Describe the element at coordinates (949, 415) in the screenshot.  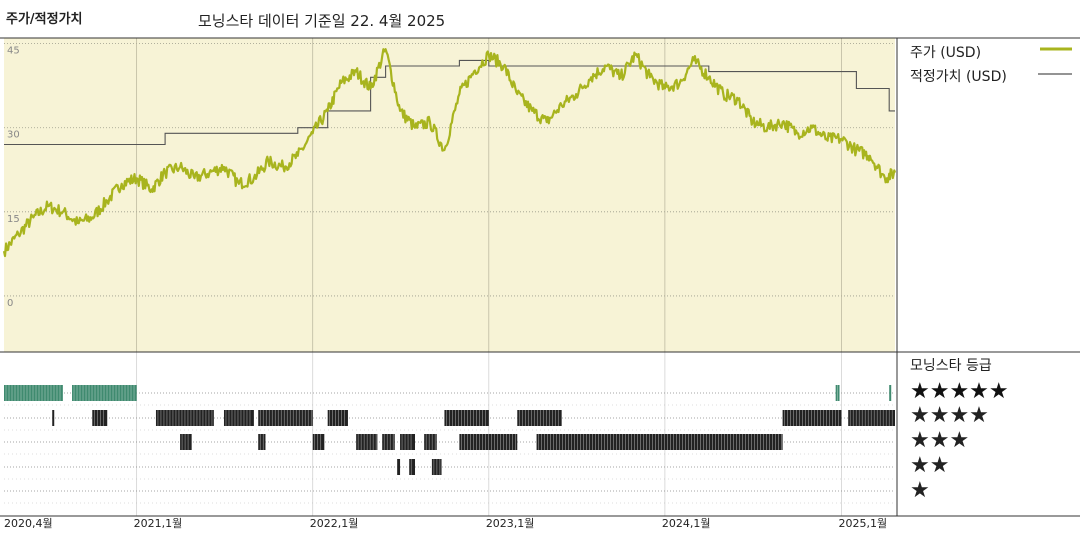
I see `star-row-4: ★★★★` at that location.